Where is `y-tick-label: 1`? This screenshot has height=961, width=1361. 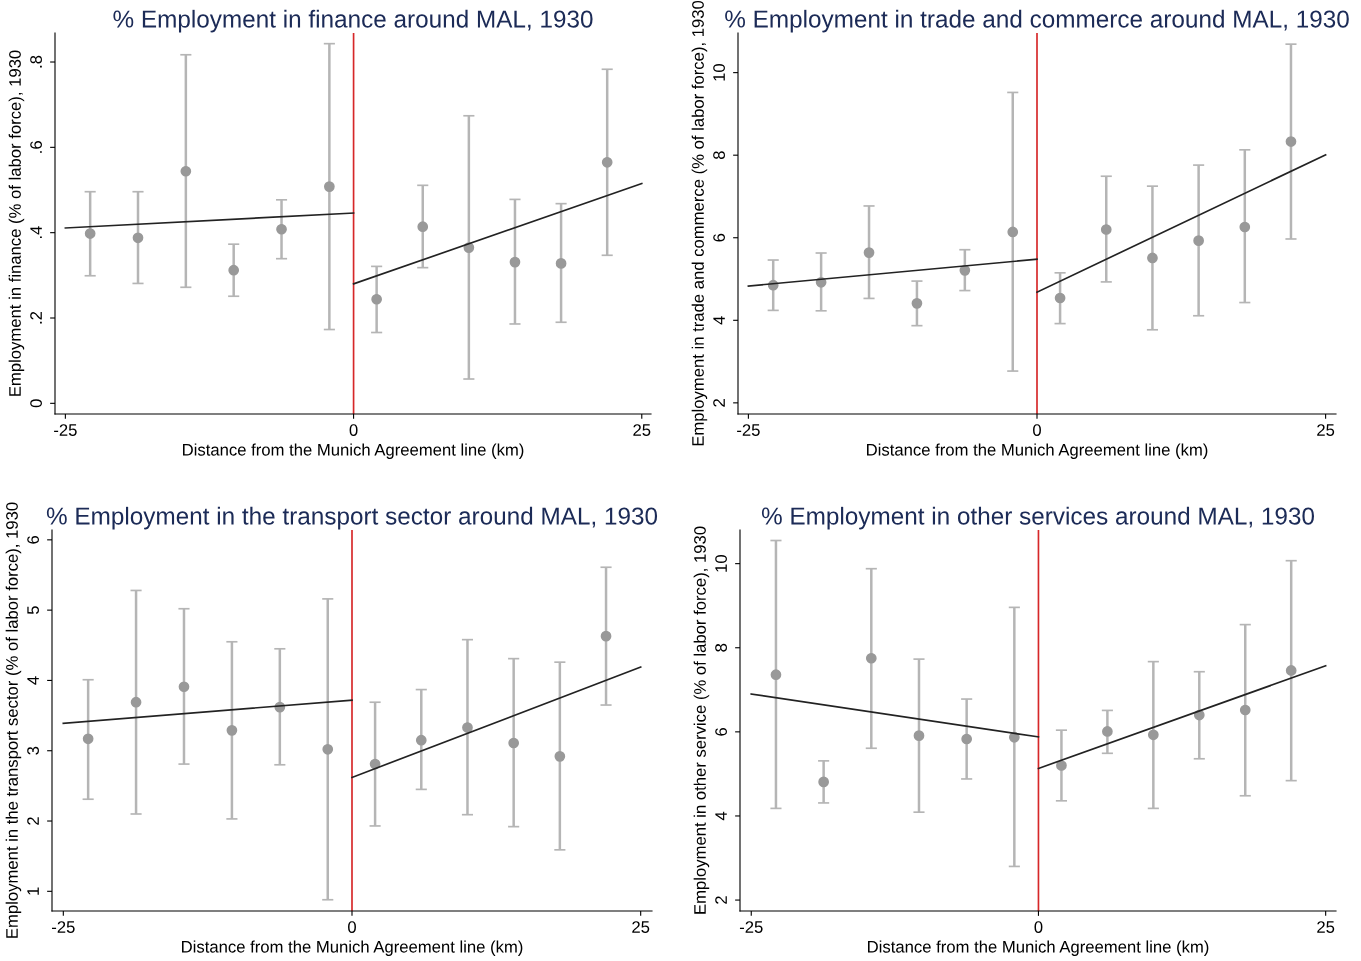 y-tick-label: 1 is located at coordinates (33, 891).